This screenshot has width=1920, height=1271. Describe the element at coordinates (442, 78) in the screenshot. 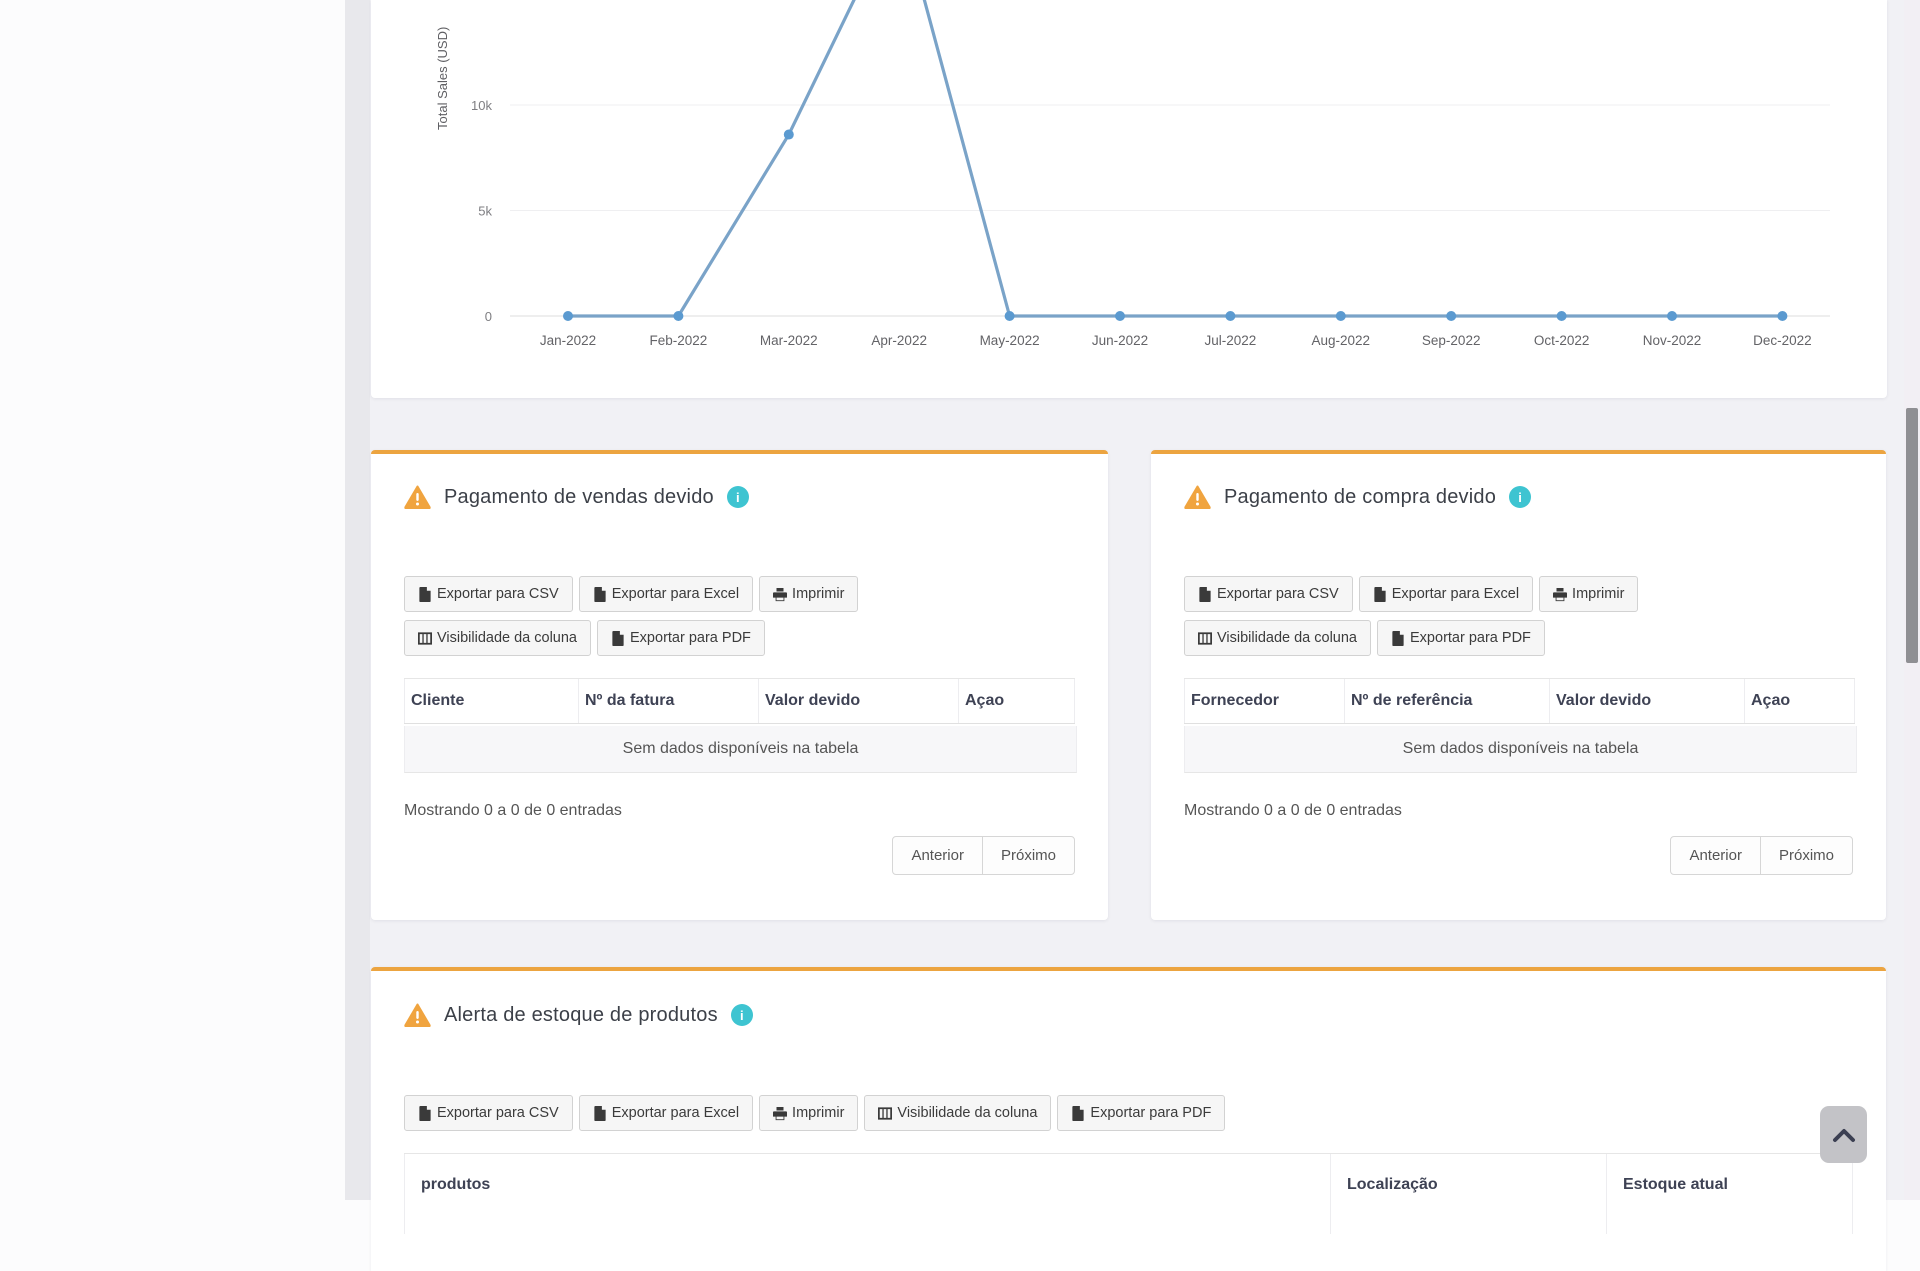

I see `svg-text: Total Sales (USD)` at that location.